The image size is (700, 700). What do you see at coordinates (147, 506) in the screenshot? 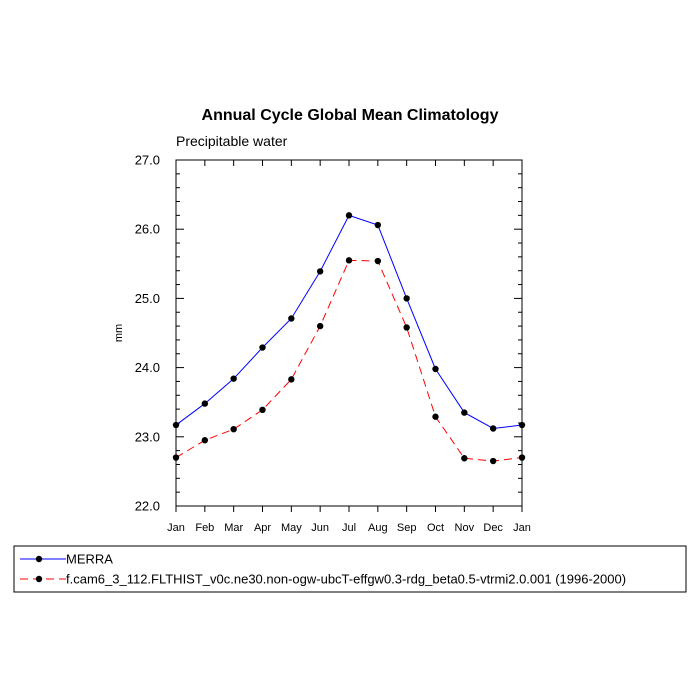
I see `y-tick-label: 22.0` at bounding box center [147, 506].